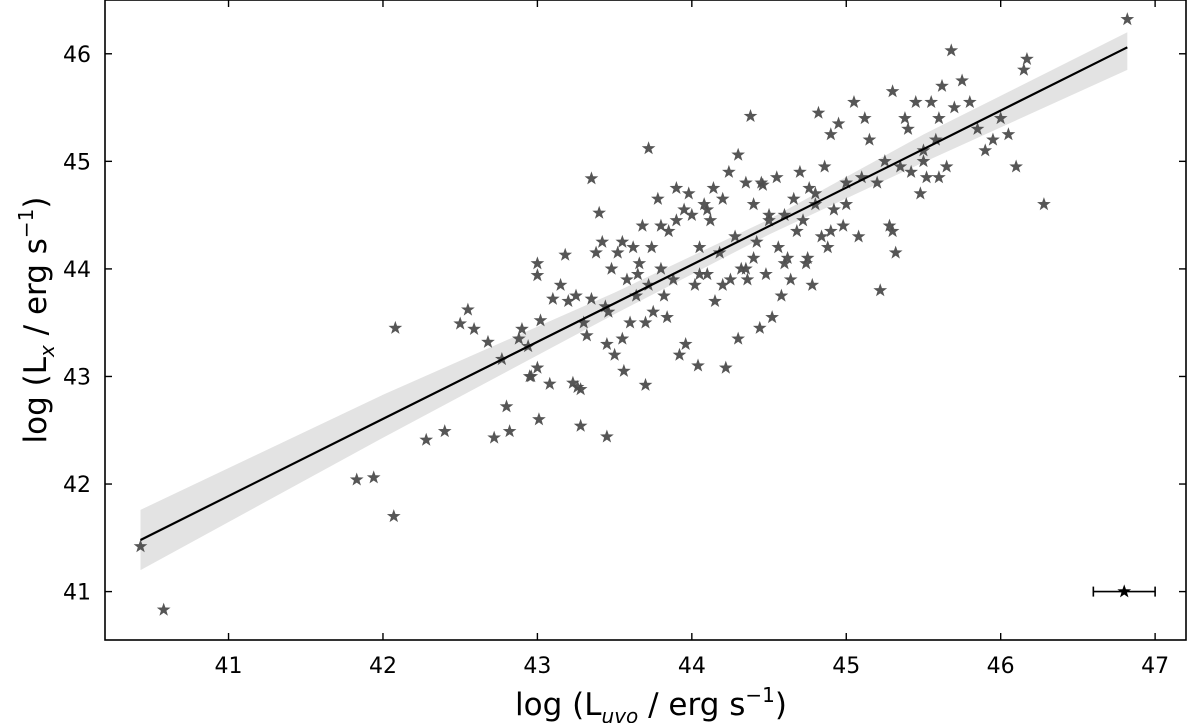 The height and width of the screenshot is (723, 1200). What do you see at coordinates (537, 666) in the screenshot?
I see `x-tick-label: 43` at bounding box center [537, 666].